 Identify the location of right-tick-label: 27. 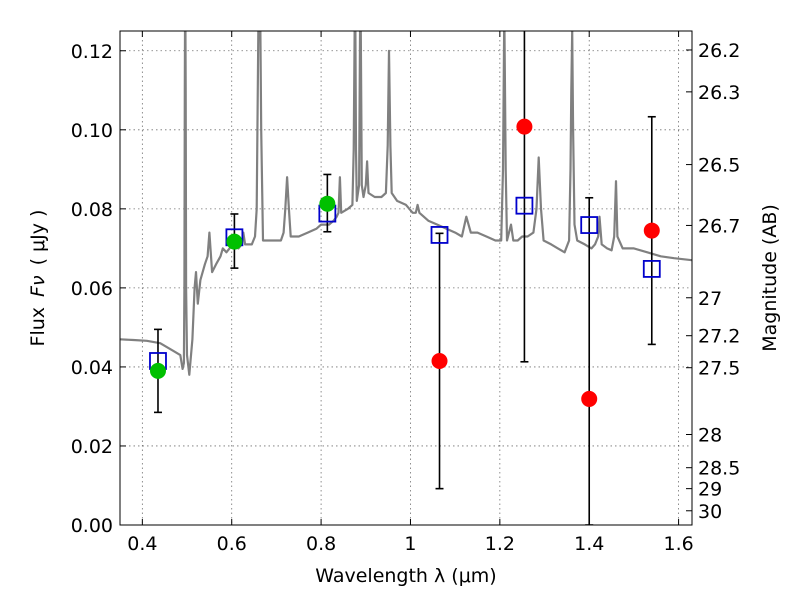
(710, 299).